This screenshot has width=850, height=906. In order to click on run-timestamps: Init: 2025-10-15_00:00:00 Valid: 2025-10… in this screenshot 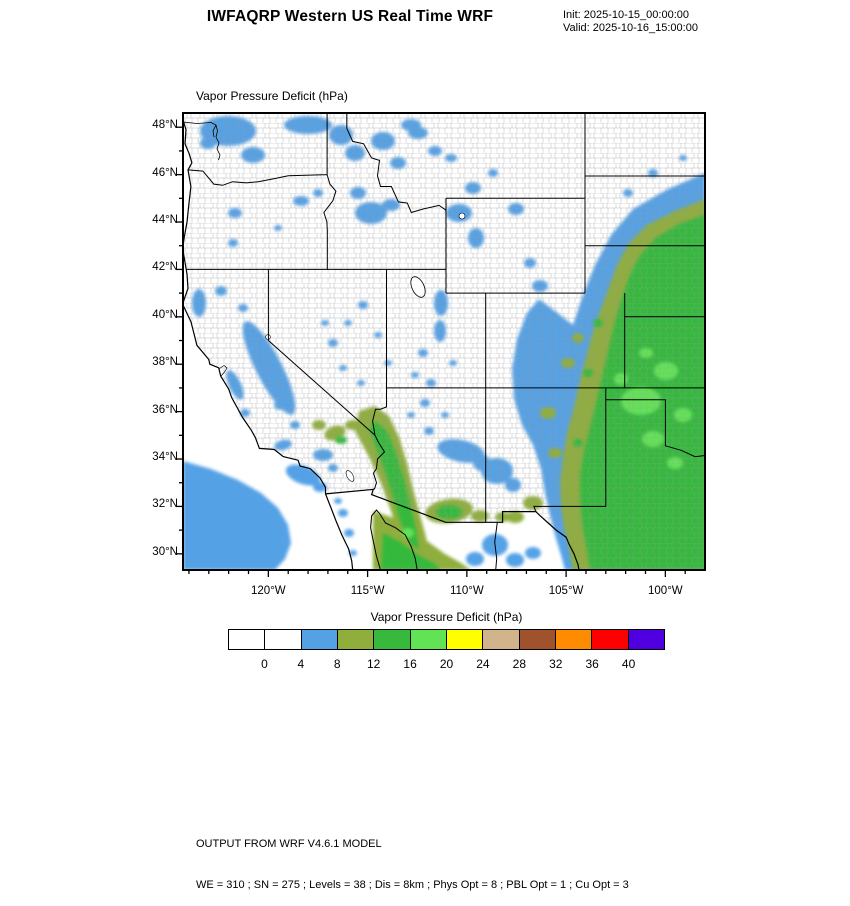, I will do `click(630, 22)`.